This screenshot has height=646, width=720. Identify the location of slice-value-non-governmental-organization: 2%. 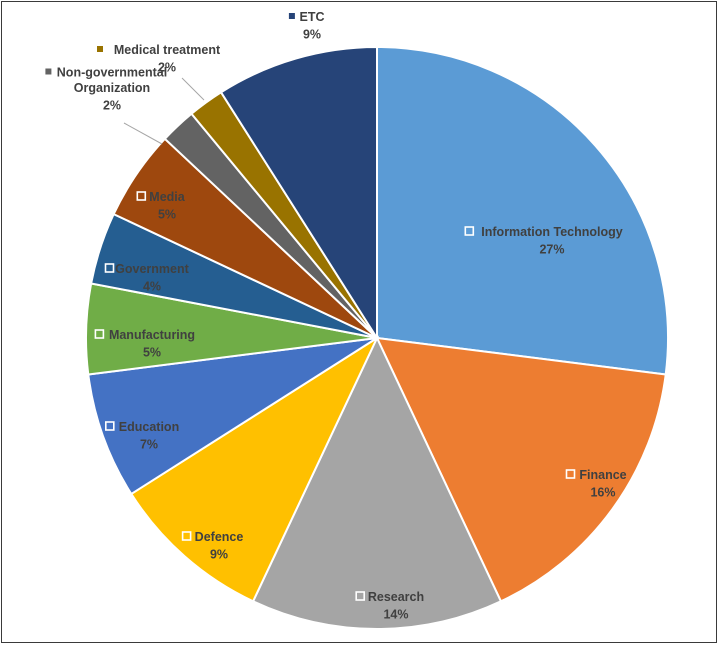
(112, 106).